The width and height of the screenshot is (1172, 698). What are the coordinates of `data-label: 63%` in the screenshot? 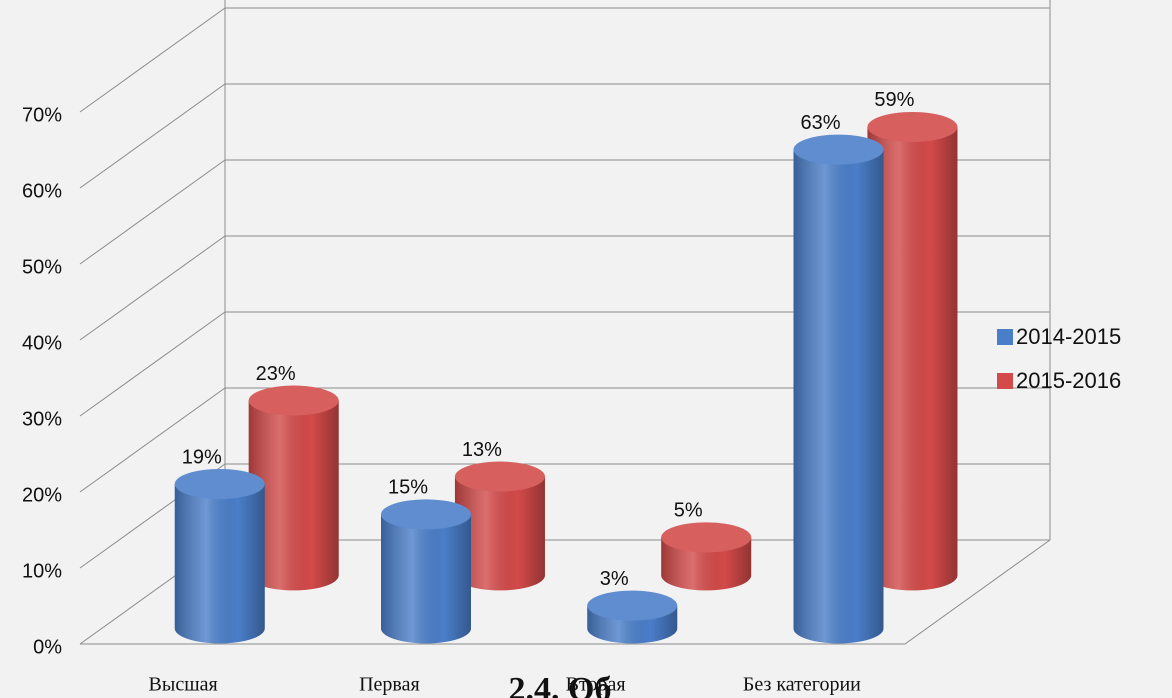 It's located at (820, 123).